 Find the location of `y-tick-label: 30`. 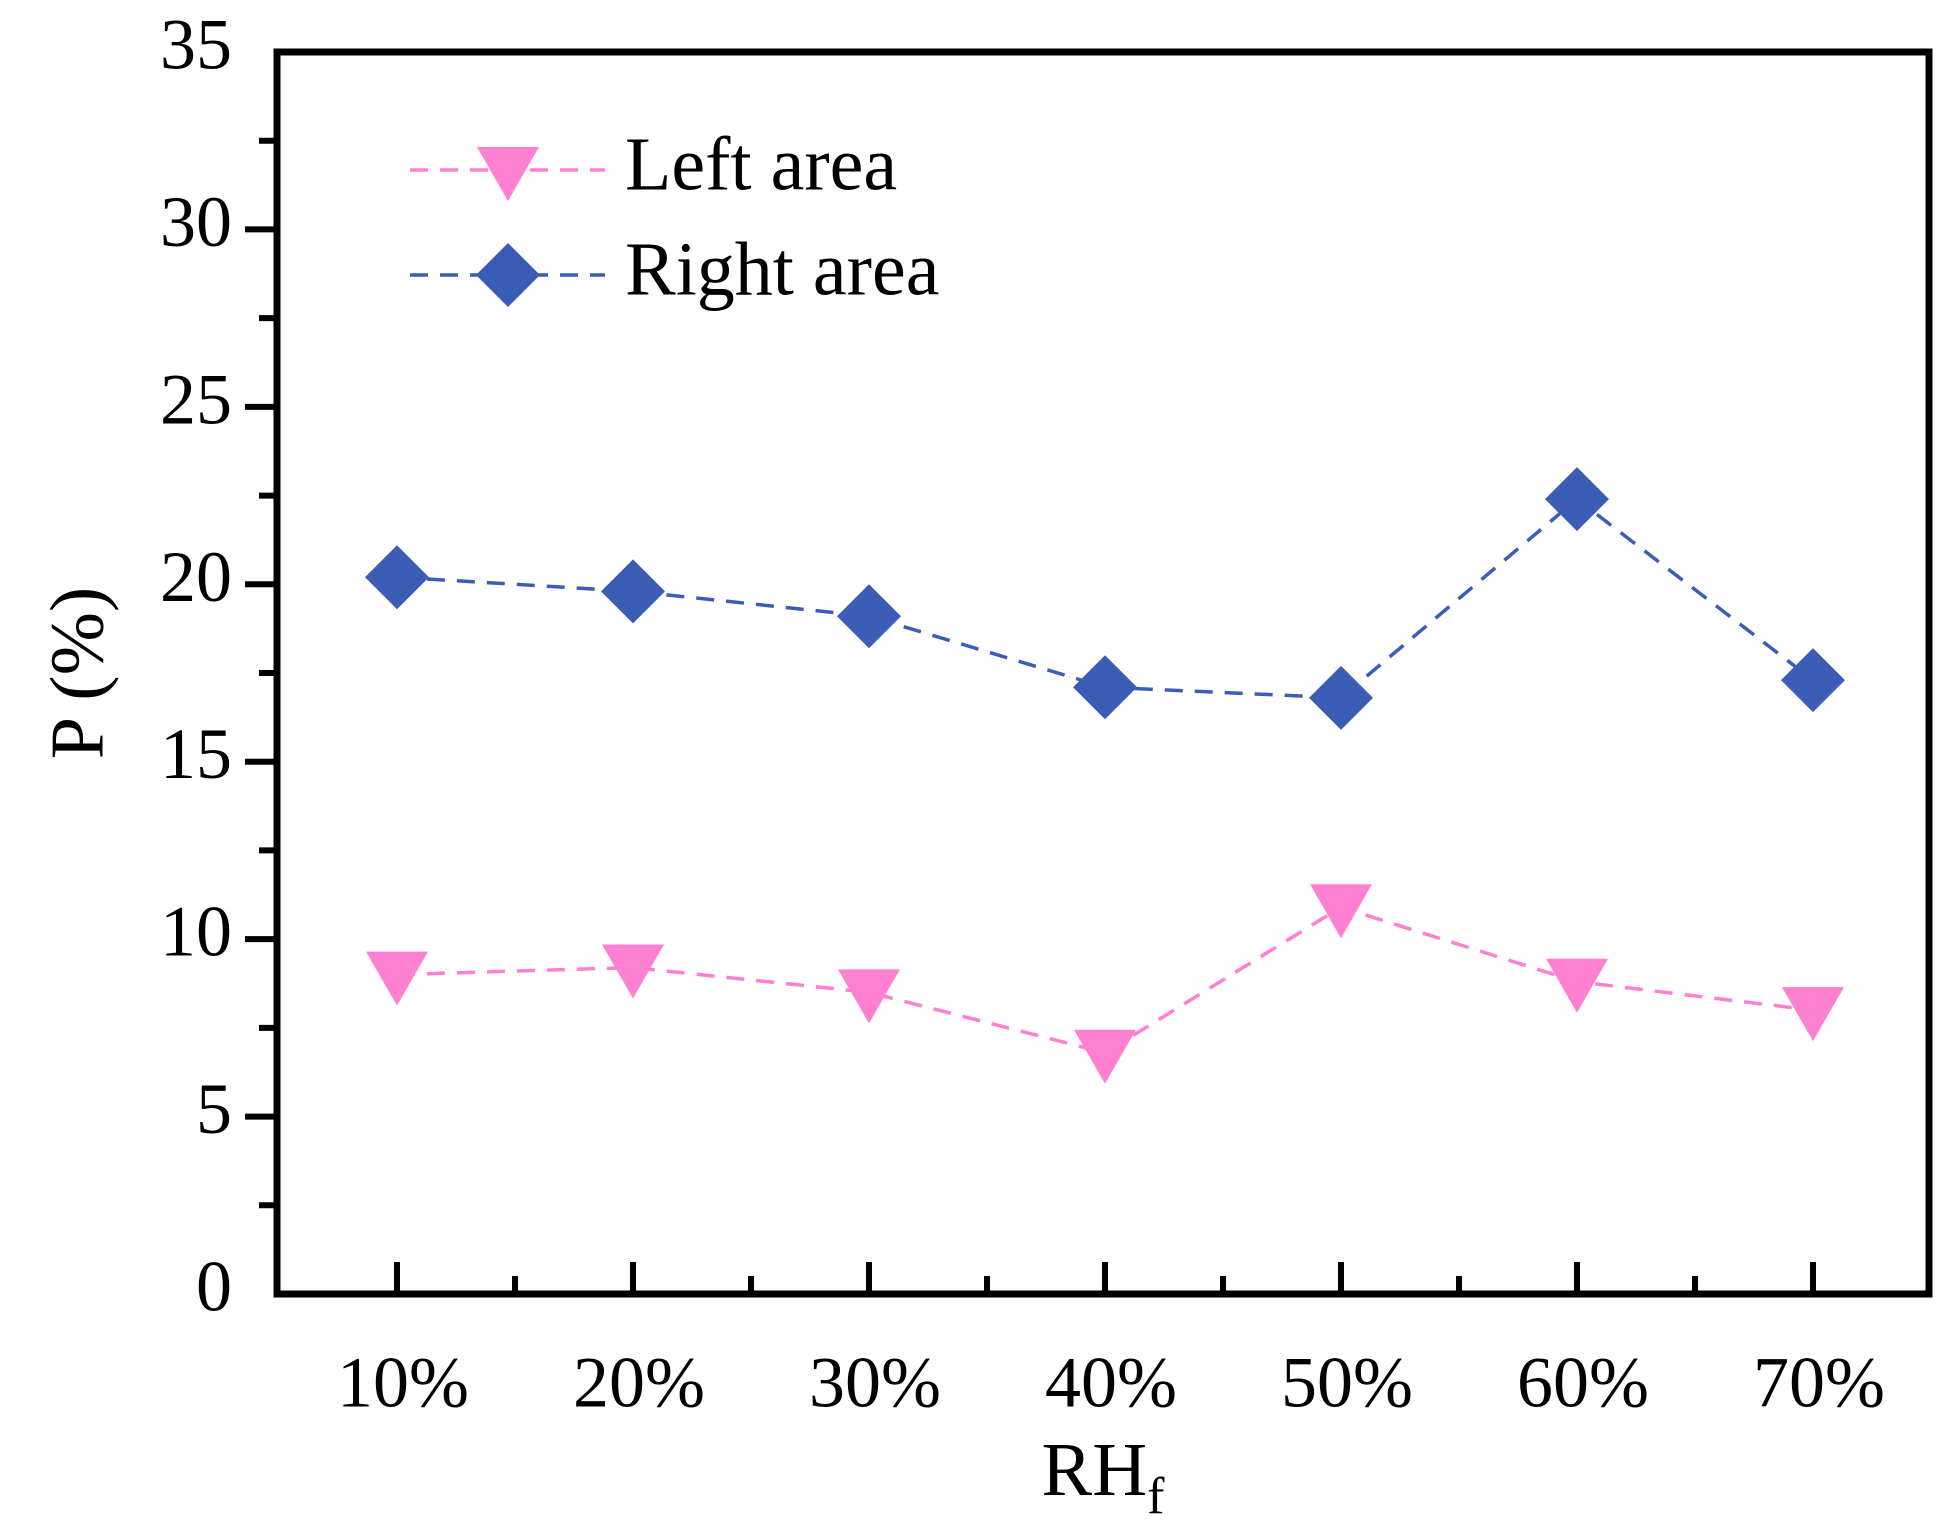

y-tick-label: 30 is located at coordinates (196, 222).